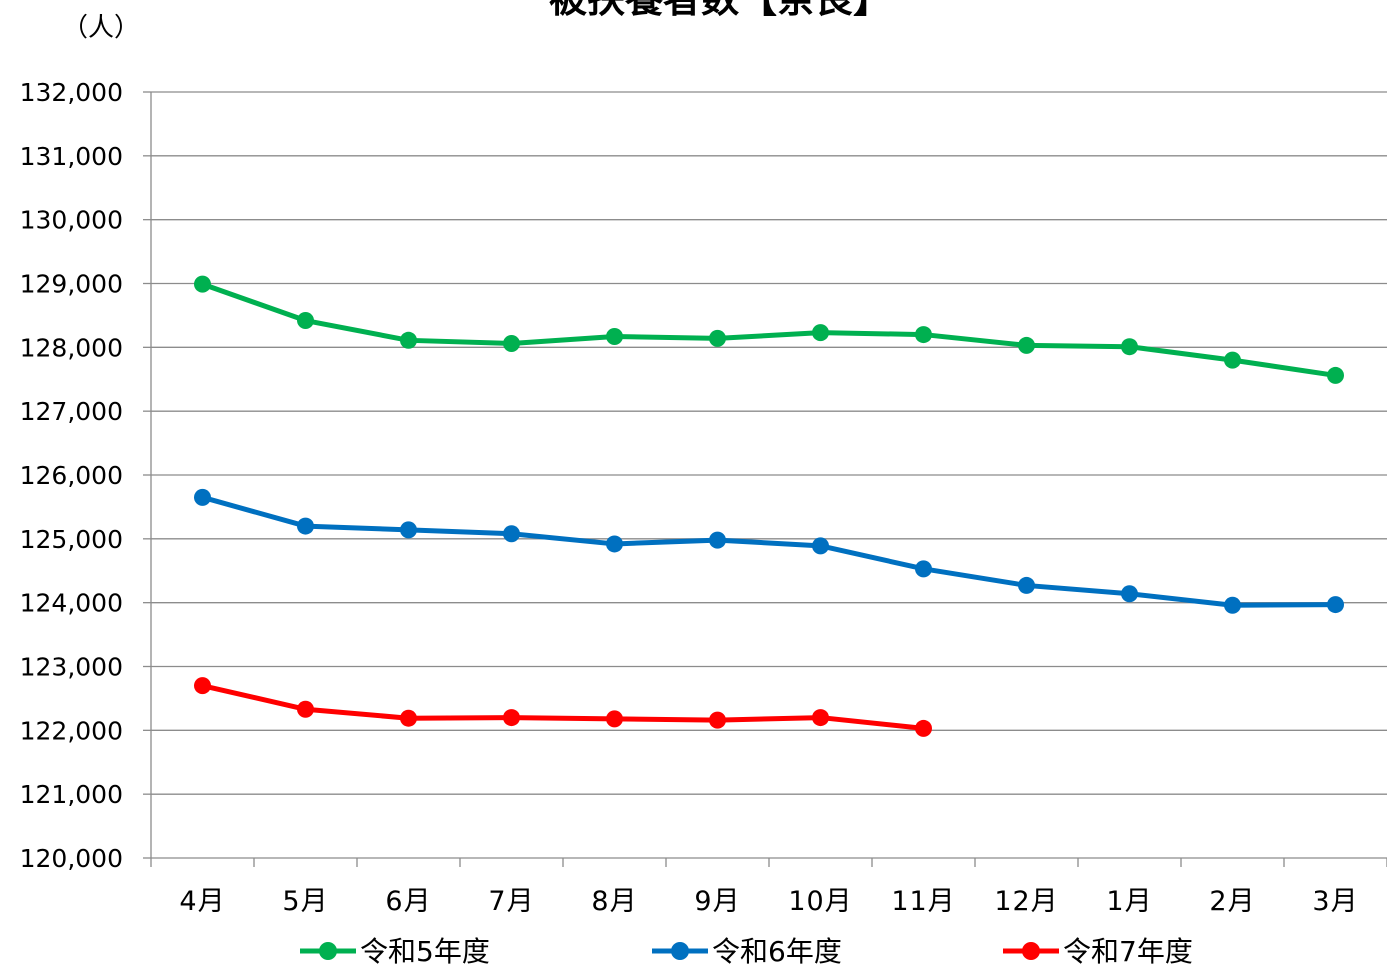 Image resolution: width=1387 pixels, height=969 pixels. Describe the element at coordinates (71, 539) in the screenshot. I see `y-tick-label: 125,000` at that location.